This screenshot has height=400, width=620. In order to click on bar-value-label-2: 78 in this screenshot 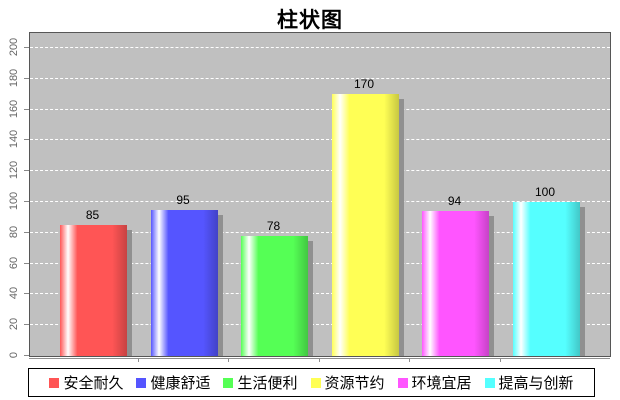, I will do `click(273, 225)`.